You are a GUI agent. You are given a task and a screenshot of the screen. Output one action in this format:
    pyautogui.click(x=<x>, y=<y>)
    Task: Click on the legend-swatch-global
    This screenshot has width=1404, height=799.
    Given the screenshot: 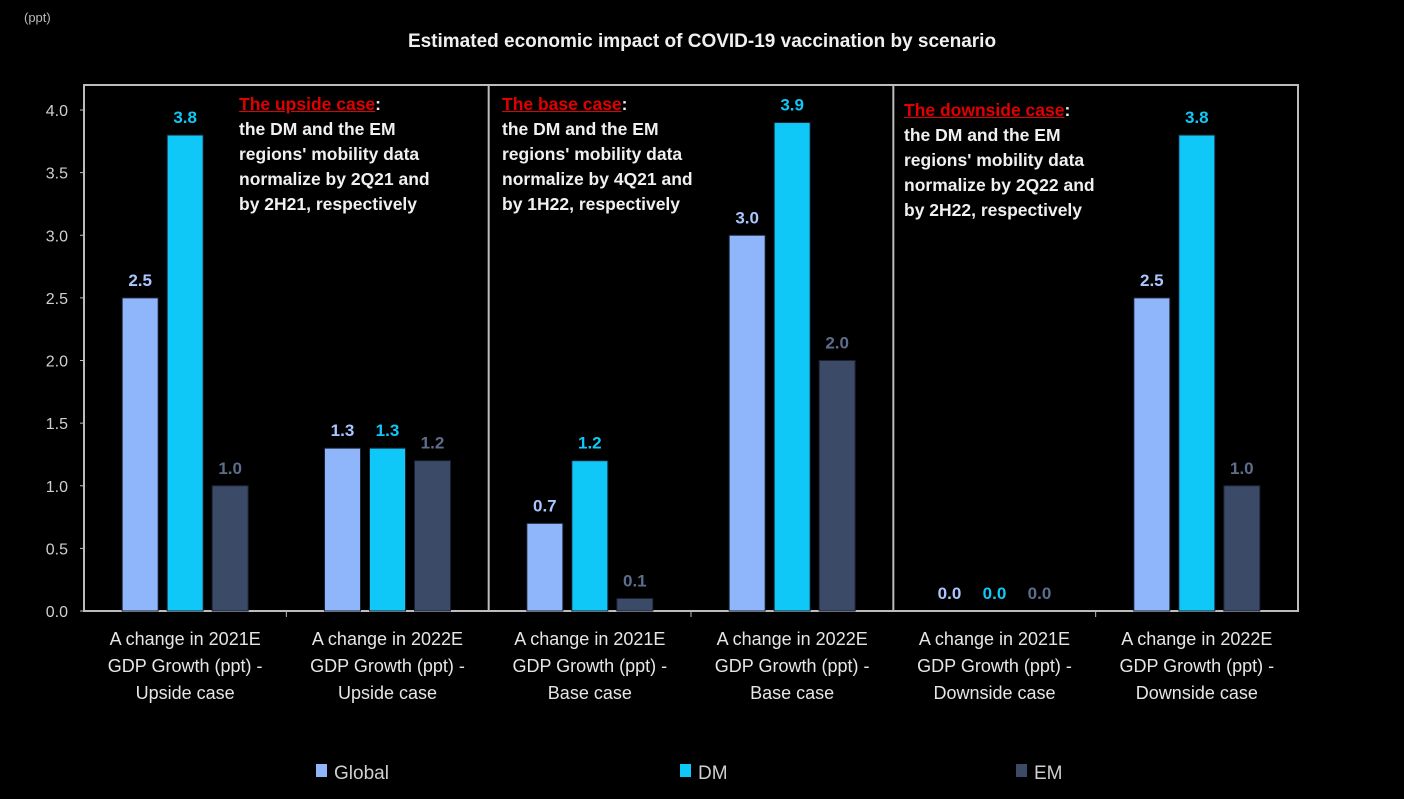 What is the action you would take?
    pyautogui.click(x=321, y=770)
    